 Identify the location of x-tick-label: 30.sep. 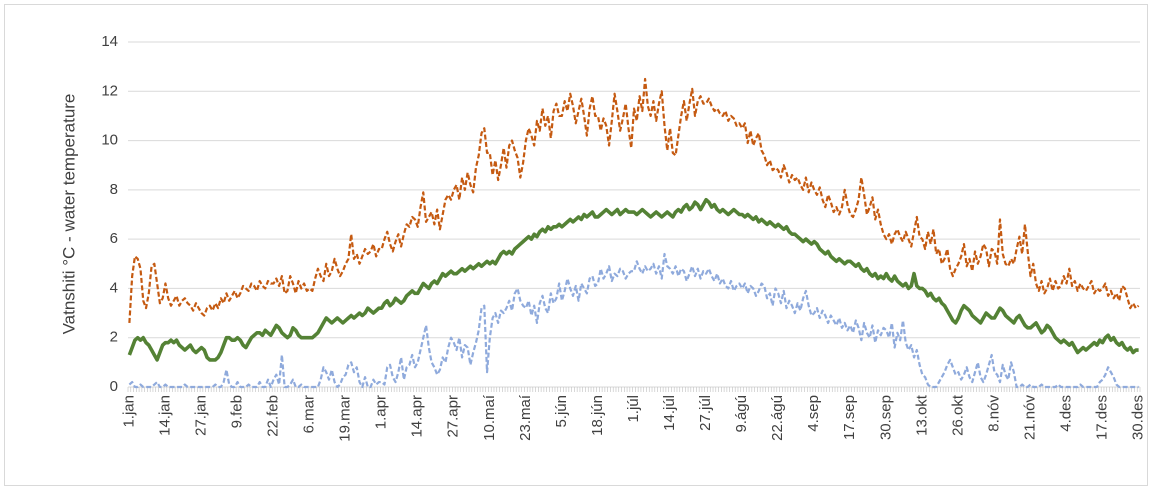
(885, 417).